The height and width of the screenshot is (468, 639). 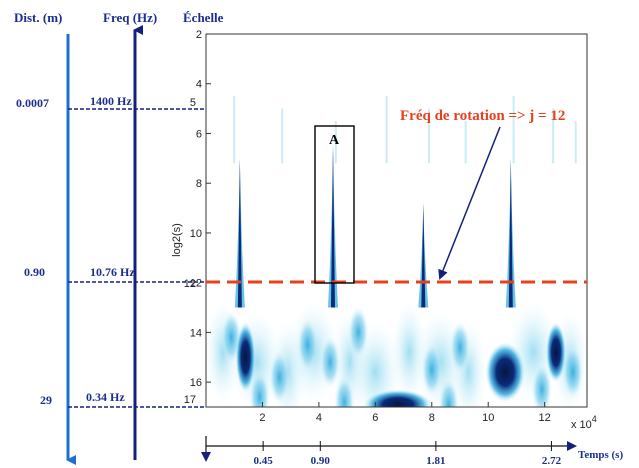 I want to click on y-tick-label: 12, so click(x=196, y=284).